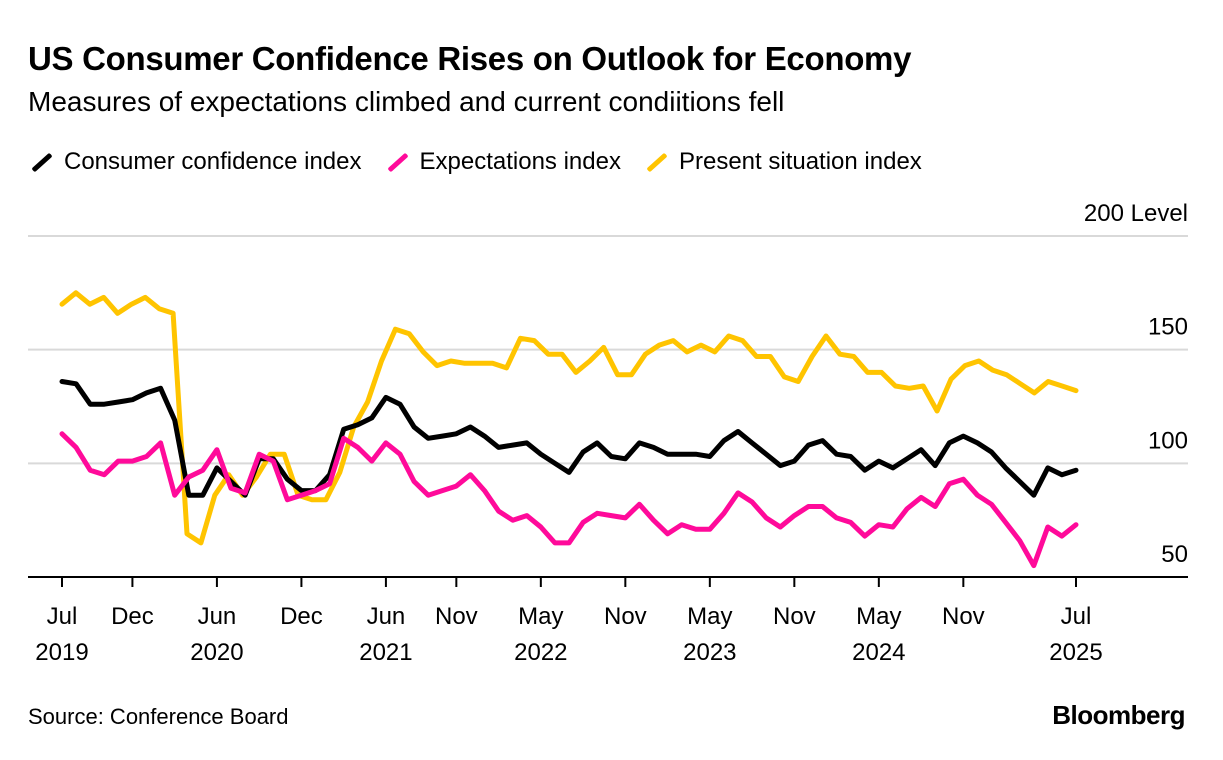 The height and width of the screenshot is (760, 1223). I want to click on legend-label: Consumer confidence index, so click(213, 161).